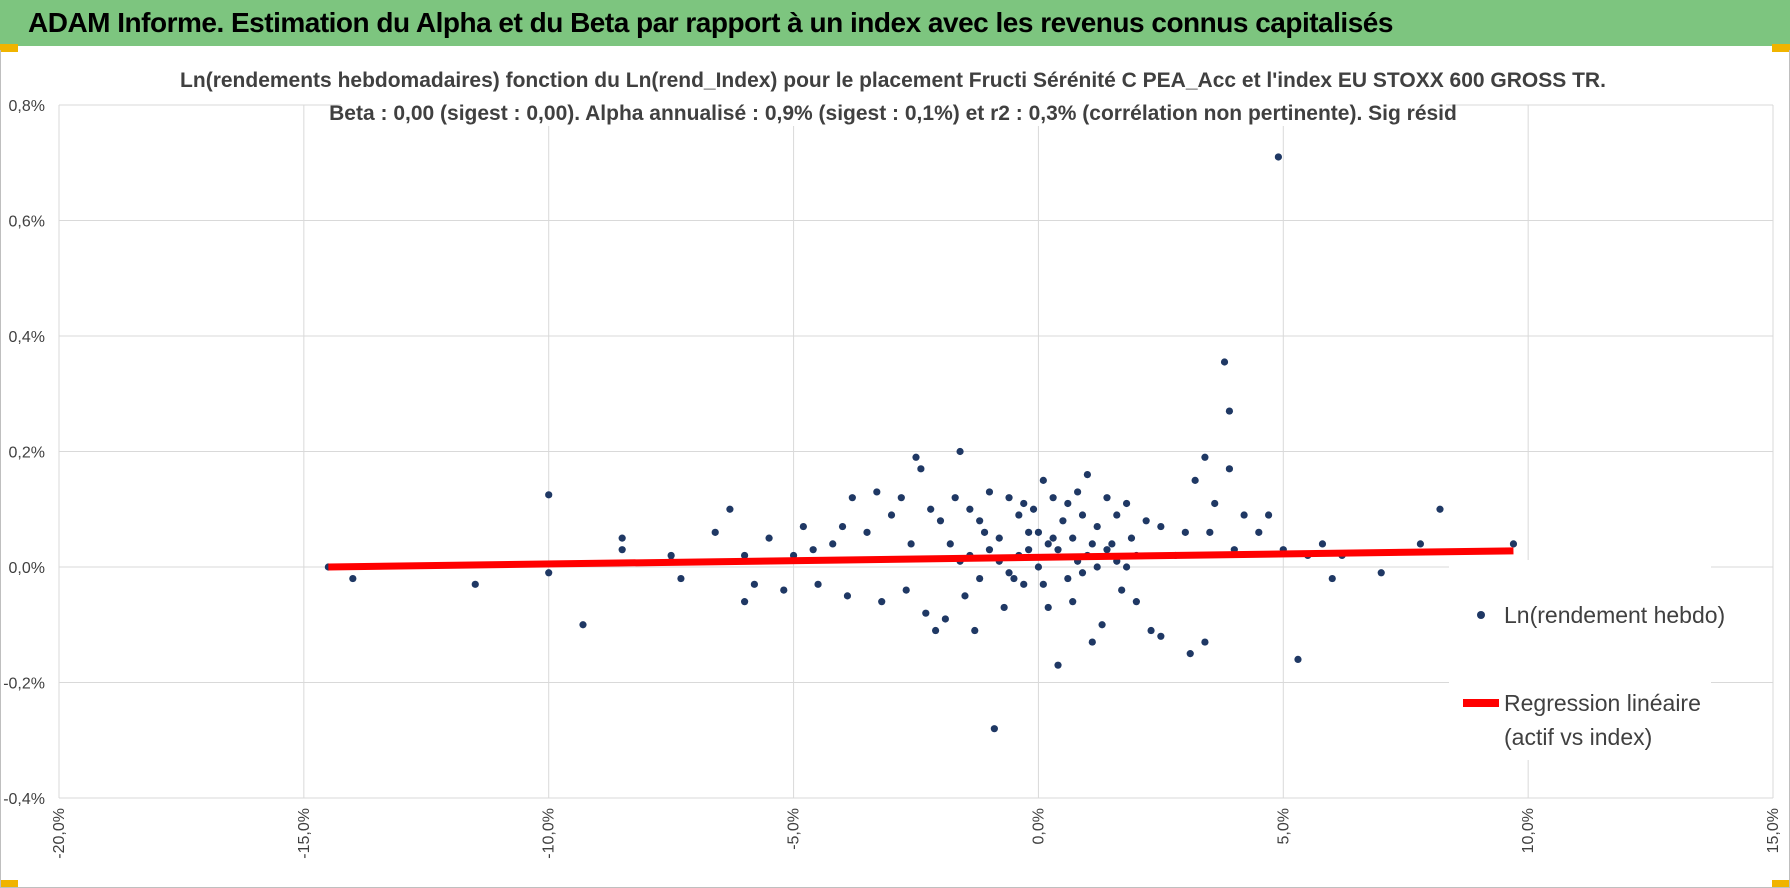 This screenshot has width=1790, height=888. What do you see at coordinates (24, 684) in the screenshot?
I see `y-tick-label: -0,2%` at bounding box center [24, 684].